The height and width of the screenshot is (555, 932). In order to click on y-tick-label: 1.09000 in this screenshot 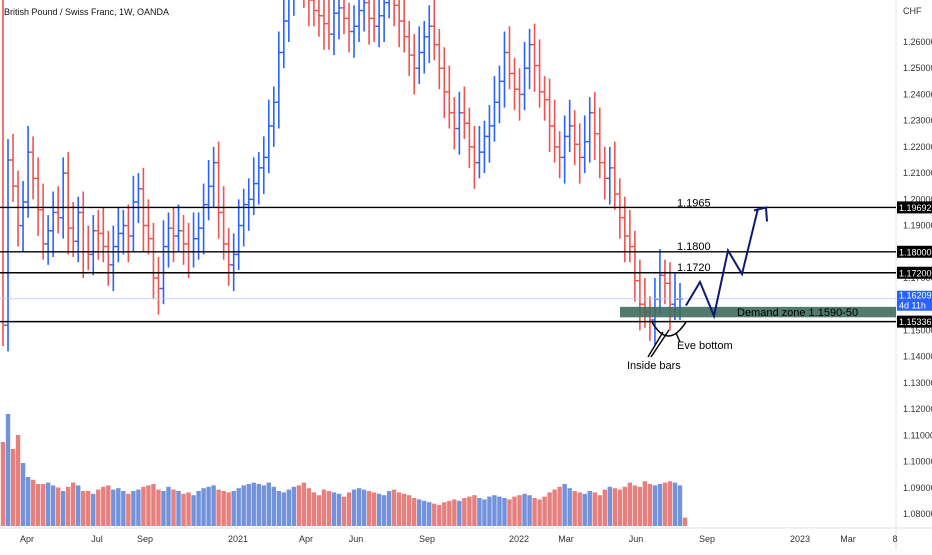, I will do `click(917, 488)`.